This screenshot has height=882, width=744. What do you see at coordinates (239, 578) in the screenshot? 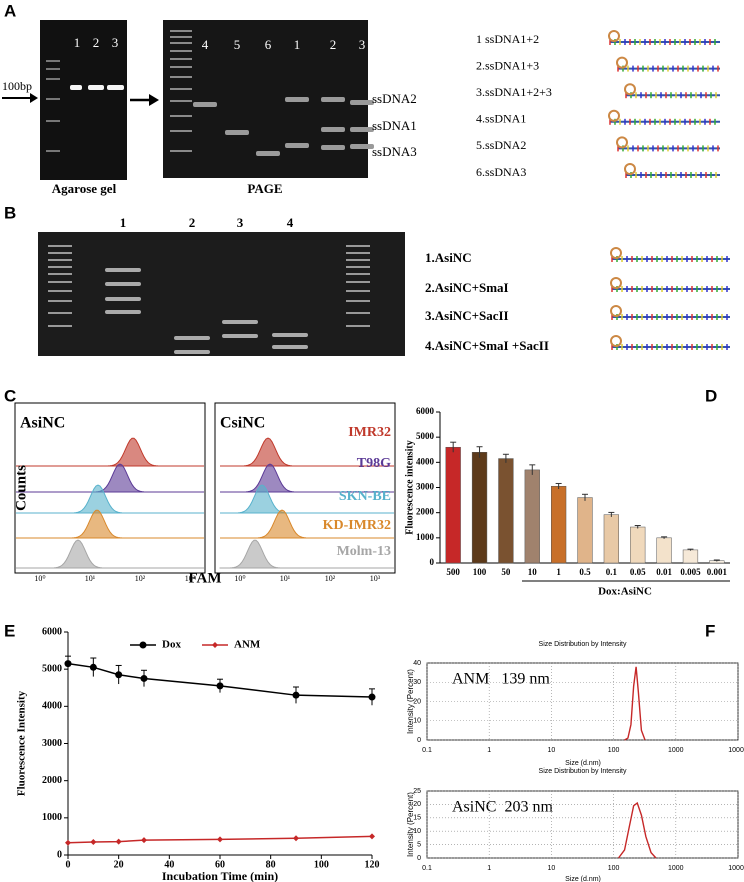
I see `x-tick-label: 10⁰` at bounding box center [239, 578].